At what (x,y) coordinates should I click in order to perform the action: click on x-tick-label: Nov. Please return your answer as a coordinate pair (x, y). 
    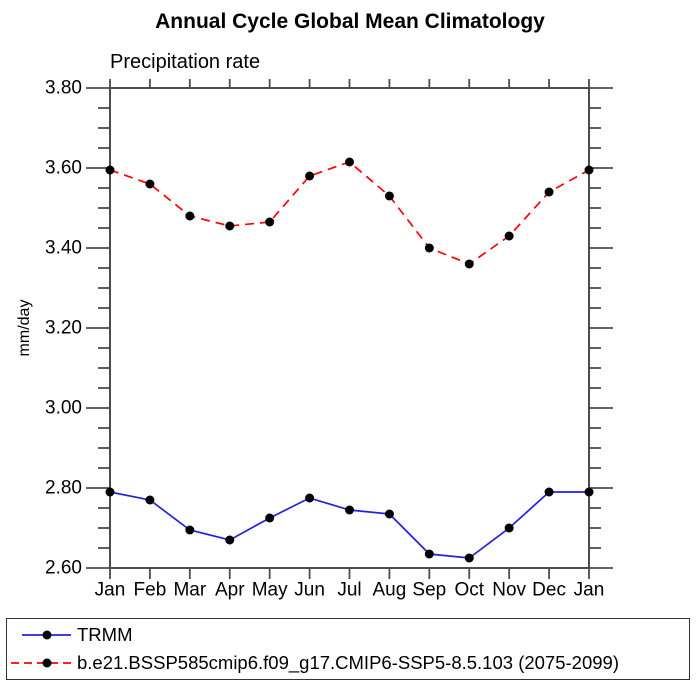
    Looking at the image, I should click on (509, 590).